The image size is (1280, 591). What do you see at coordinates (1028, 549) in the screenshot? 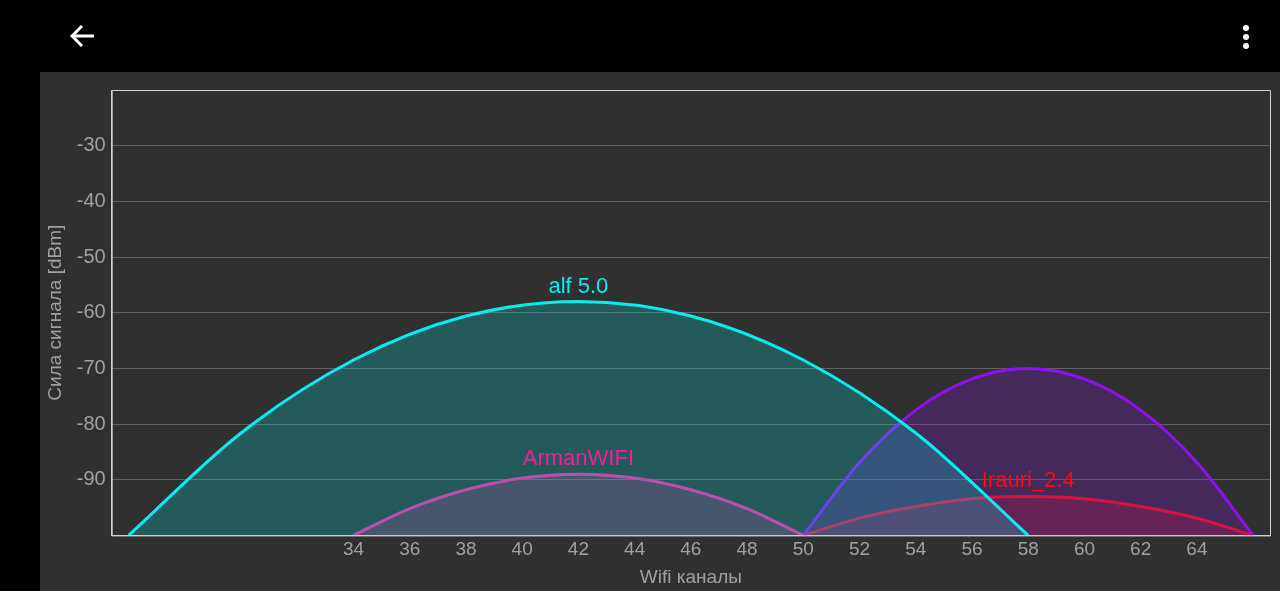
I see `x-tick-label: 58` at bounding box center [1028, 549].